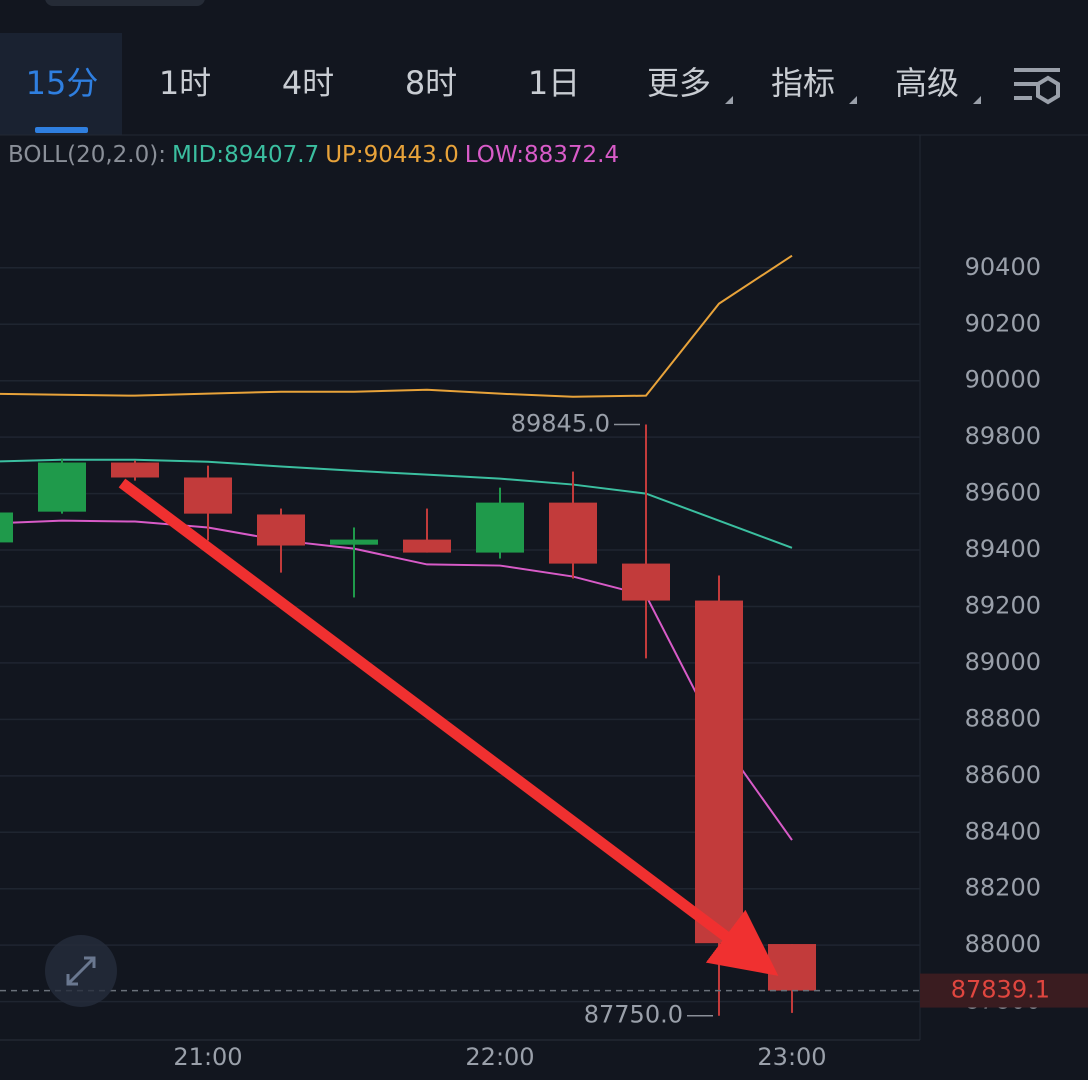  I want to click on x-tick-label: 22:00, so click(499, 1057).